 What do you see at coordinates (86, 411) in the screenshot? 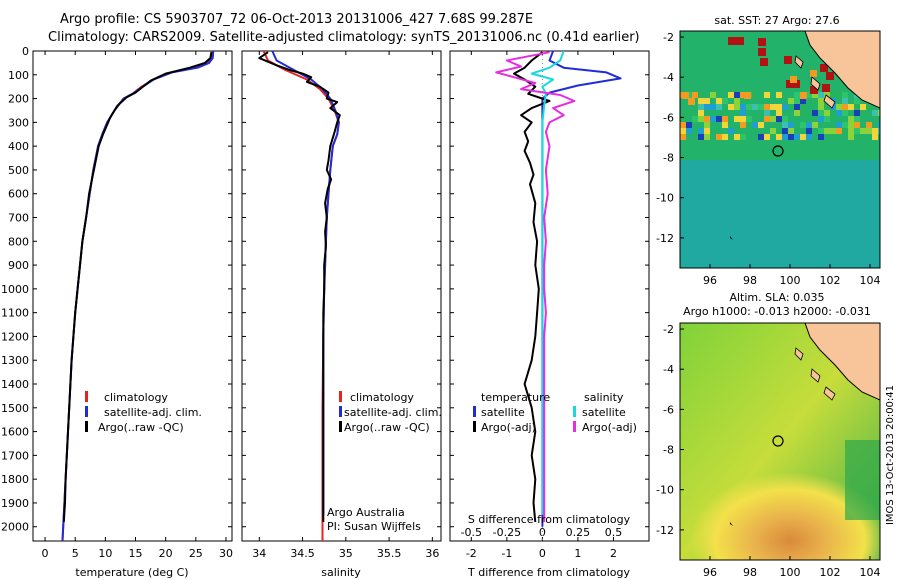
I see `legend-swatch-satellite` at bounding box center [86, 411].